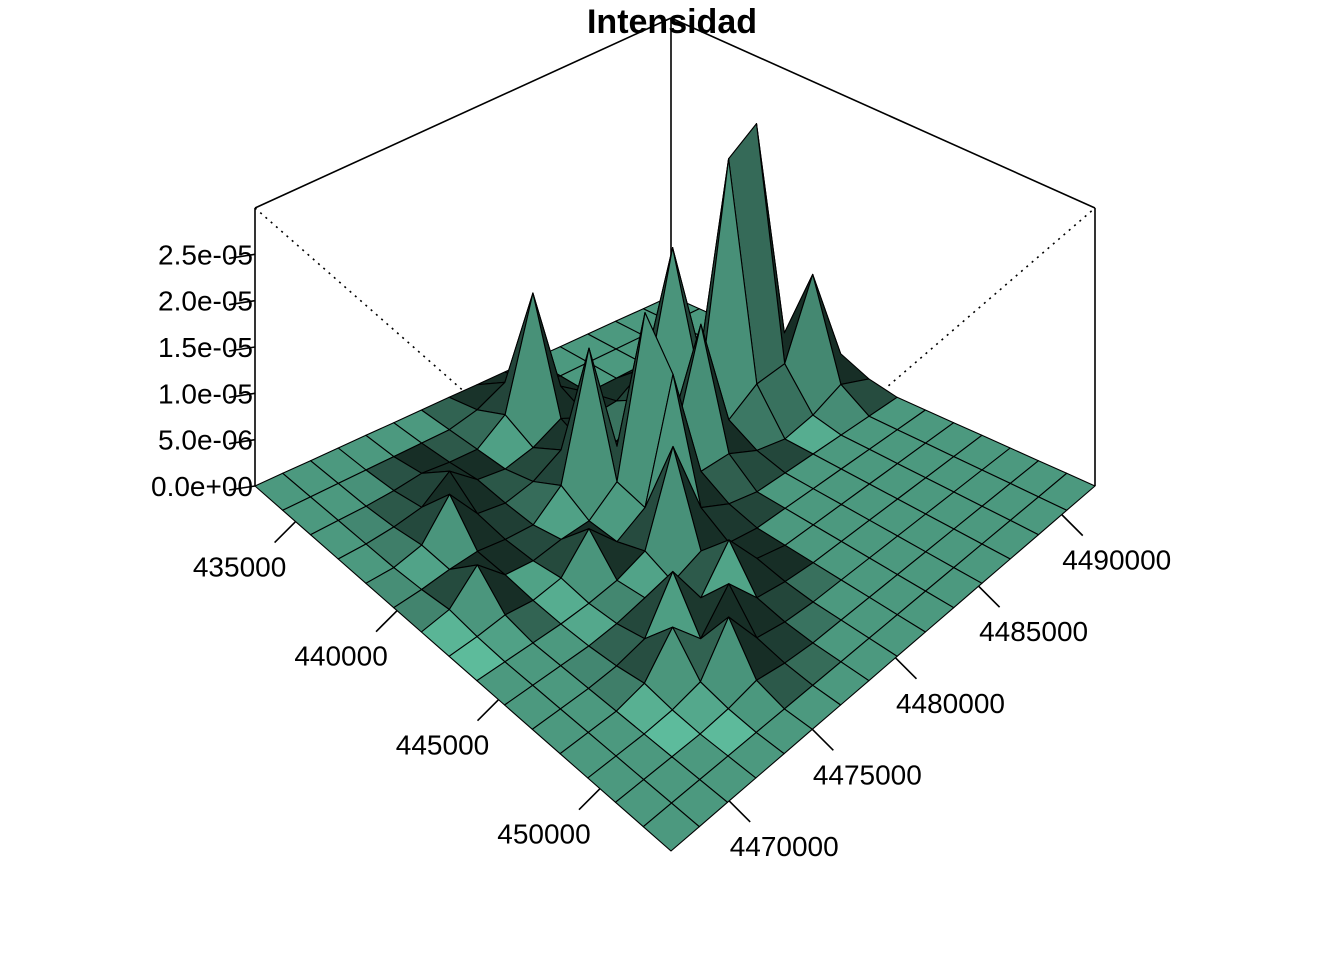 The image size is (1344, 960). Describe the element at coordinates (205, 440) in the screenshot. I see `z-tick-label: 5.0e-06` at that location.